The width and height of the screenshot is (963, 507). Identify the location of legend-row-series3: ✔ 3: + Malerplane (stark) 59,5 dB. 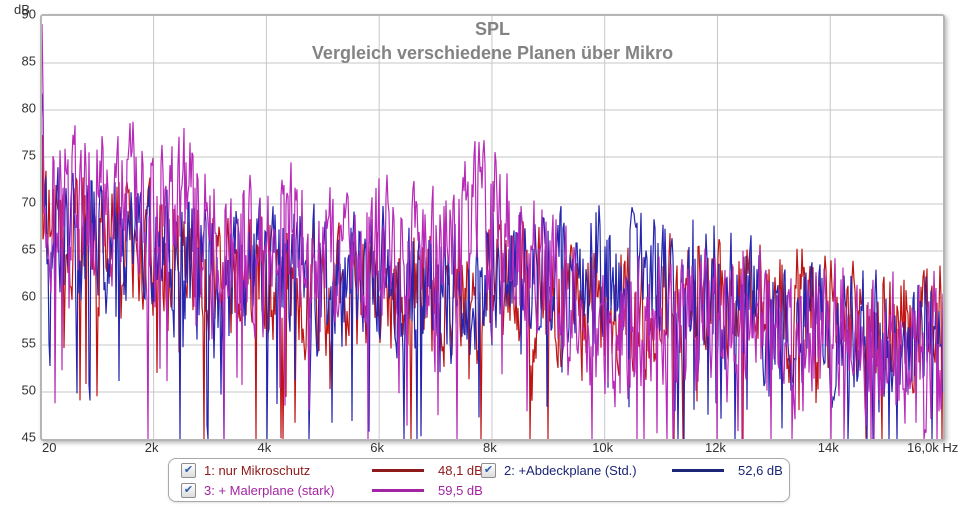
(332, 490).